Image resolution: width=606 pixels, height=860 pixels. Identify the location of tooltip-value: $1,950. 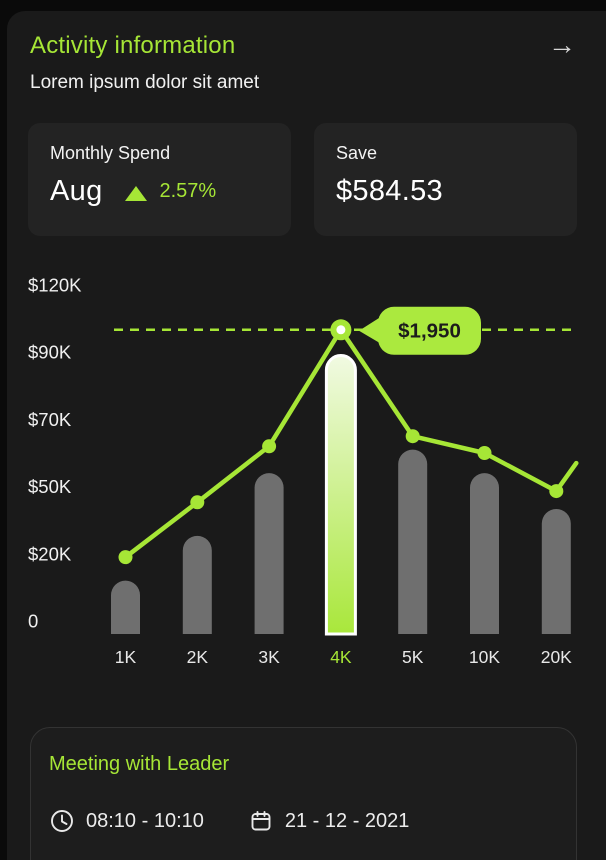
(429, 330).